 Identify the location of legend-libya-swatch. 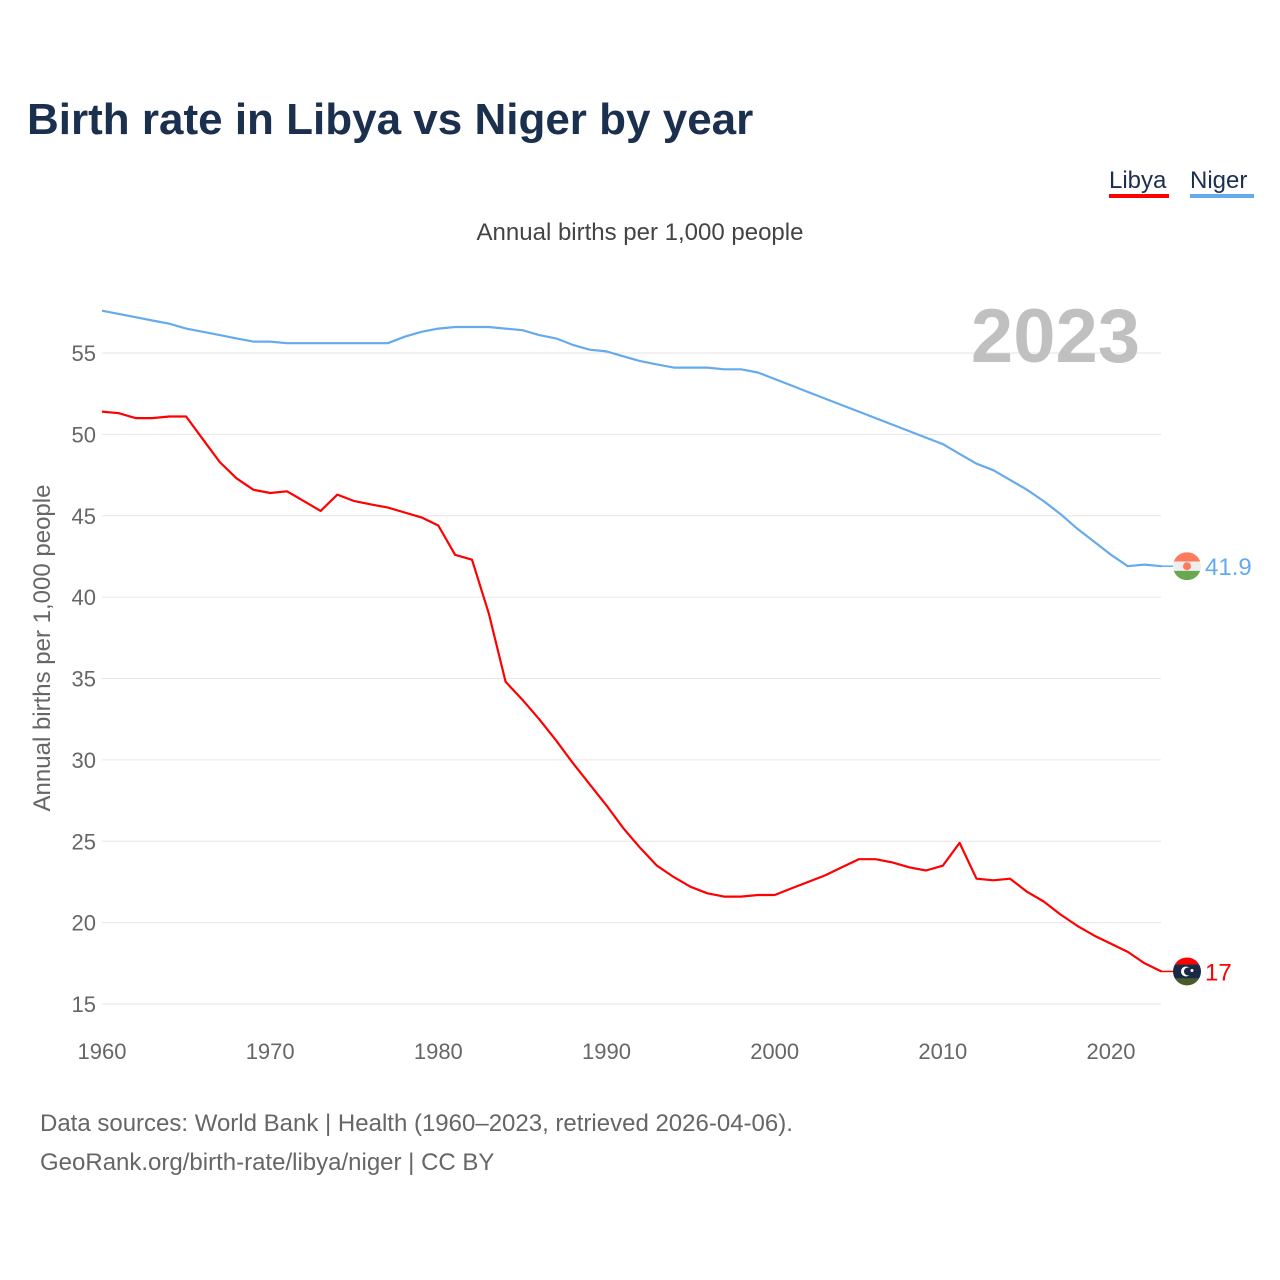
(1139, 196).